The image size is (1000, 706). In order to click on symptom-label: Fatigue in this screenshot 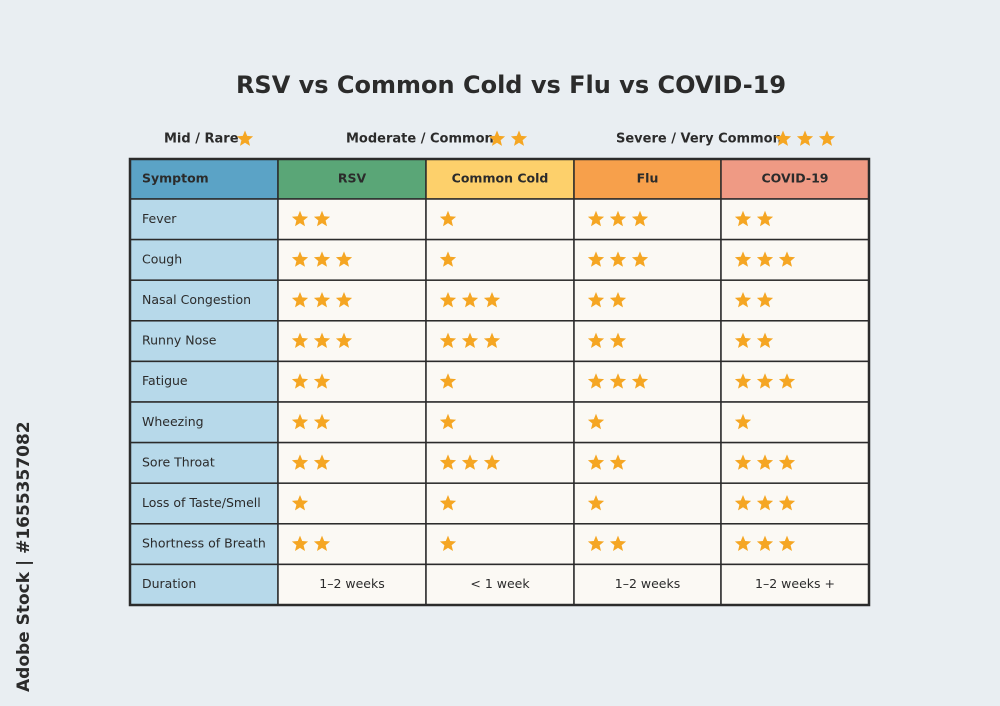, I will do `click(165, 380)`.